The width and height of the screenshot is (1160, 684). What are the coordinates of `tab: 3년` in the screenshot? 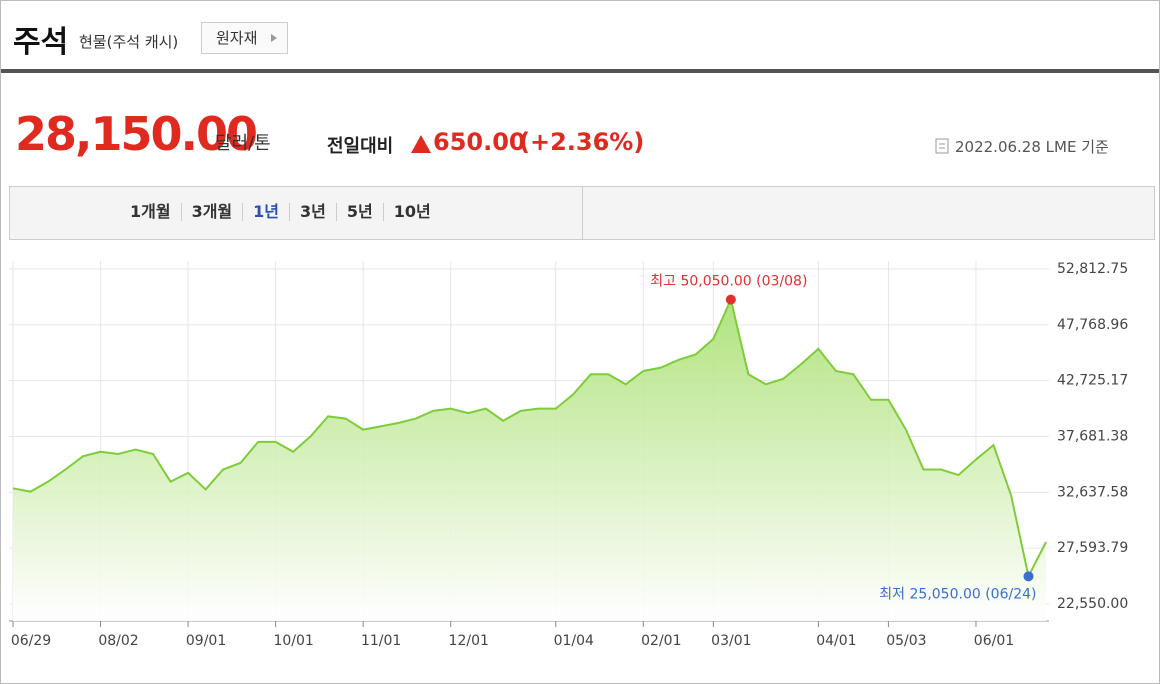 It's located at (312, 212).